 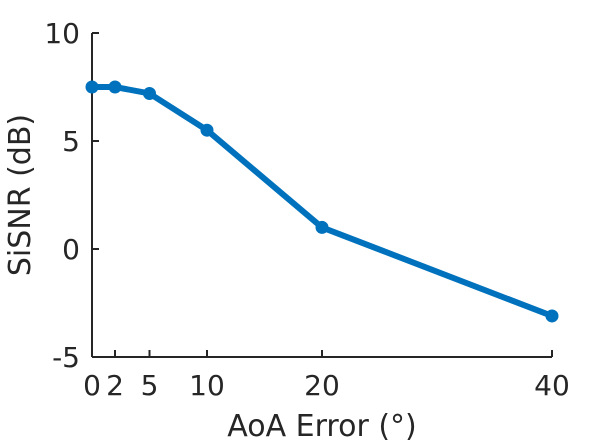 What do you see at coordinates (66, 357) in the screenshot?
I see `y-tick-label: -5` at bounding box center [66, 357].